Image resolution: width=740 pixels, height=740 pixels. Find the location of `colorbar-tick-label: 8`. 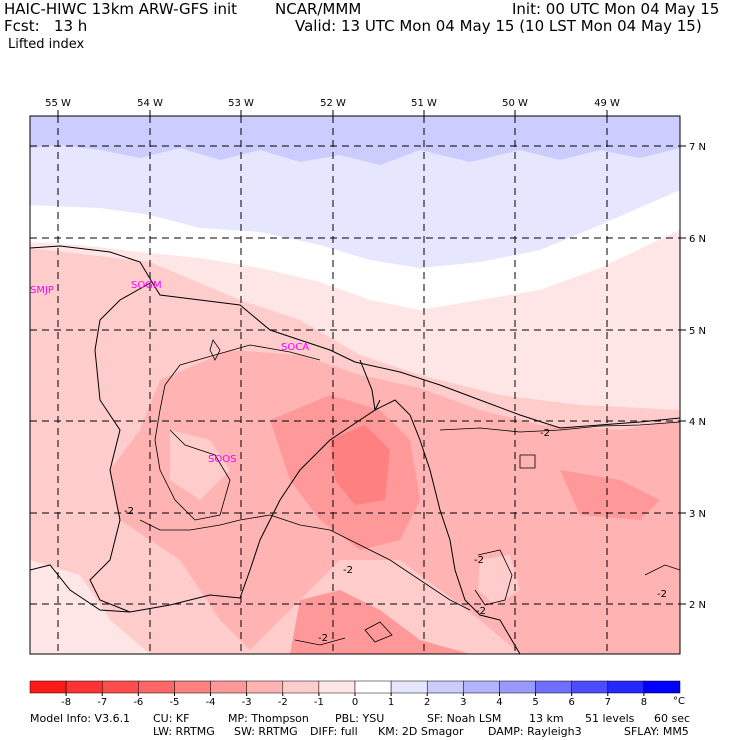

colorbar-tick-label: 8 is located at coordinates (644, 702).